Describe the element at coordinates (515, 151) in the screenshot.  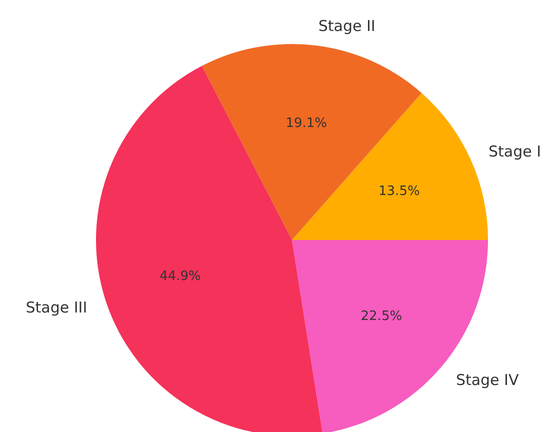
I see `slice-label: Stage I` at that location.